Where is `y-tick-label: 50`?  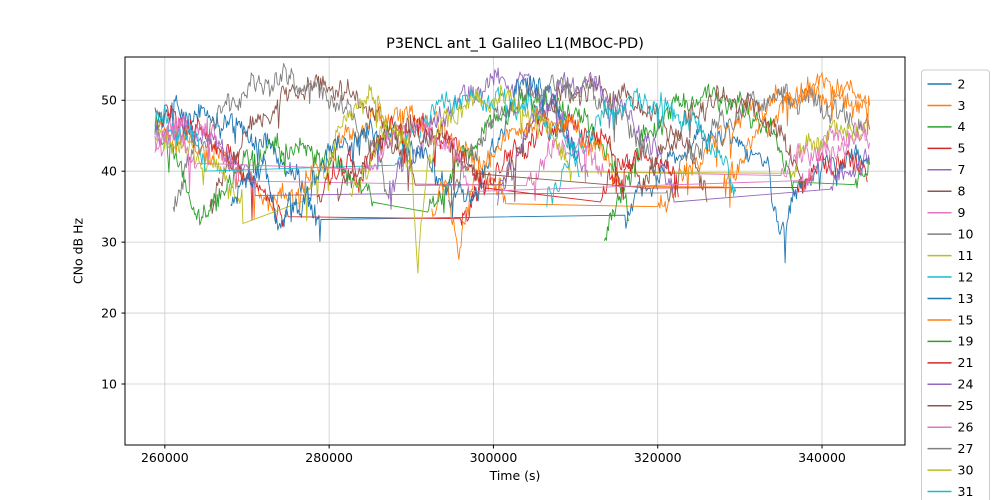
y-tick-label: 50 is located at coordinates (109, 100).